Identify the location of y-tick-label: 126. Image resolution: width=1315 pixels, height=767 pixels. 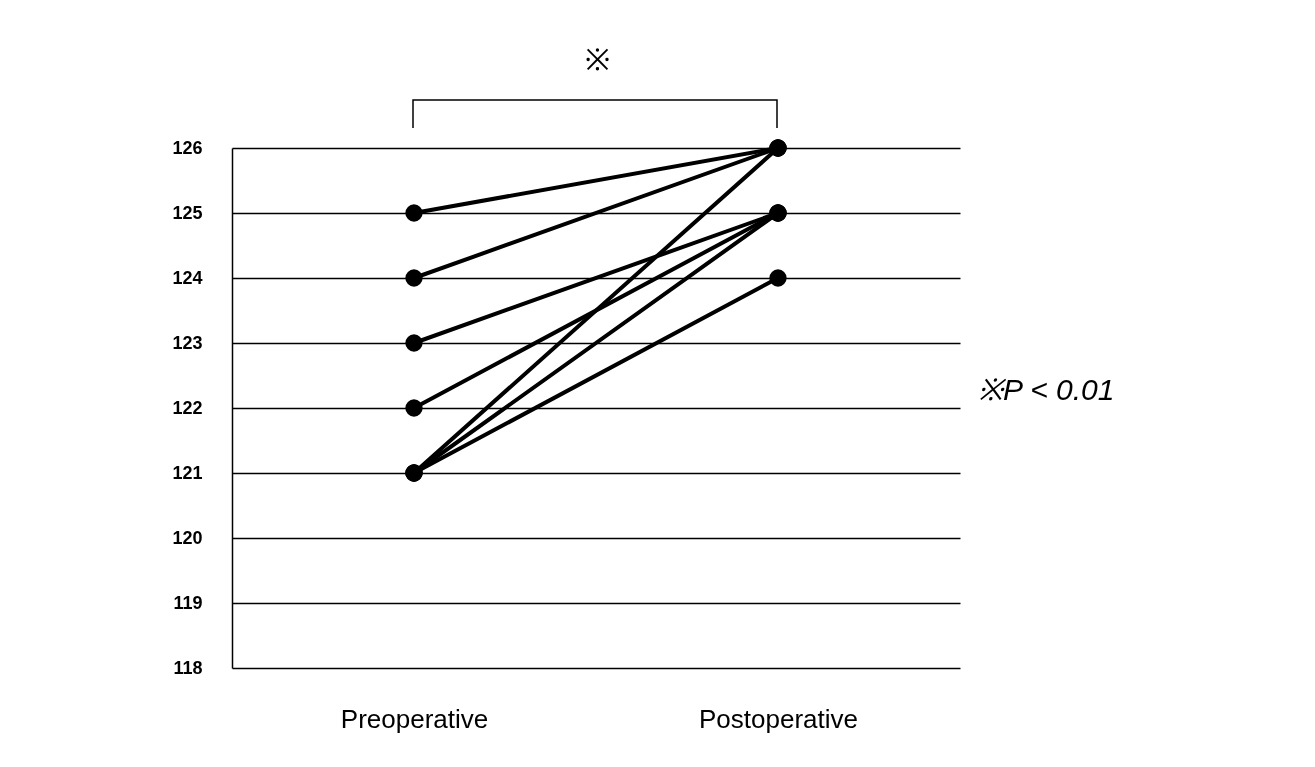
(187, 147).